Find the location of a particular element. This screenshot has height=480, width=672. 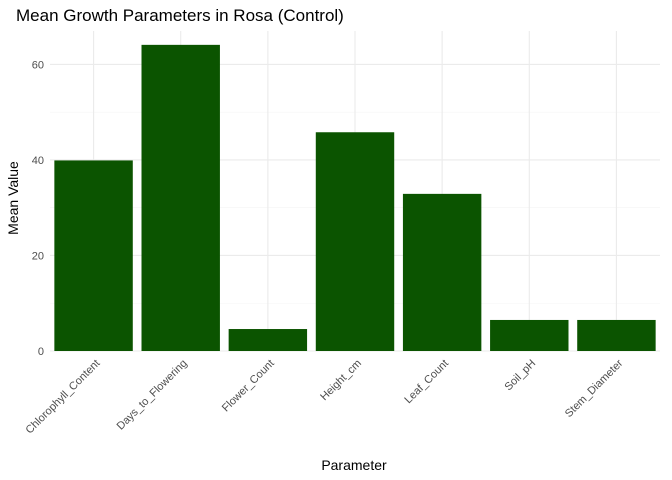

y-tick-label: 60 is located at coordinates (38, 65).